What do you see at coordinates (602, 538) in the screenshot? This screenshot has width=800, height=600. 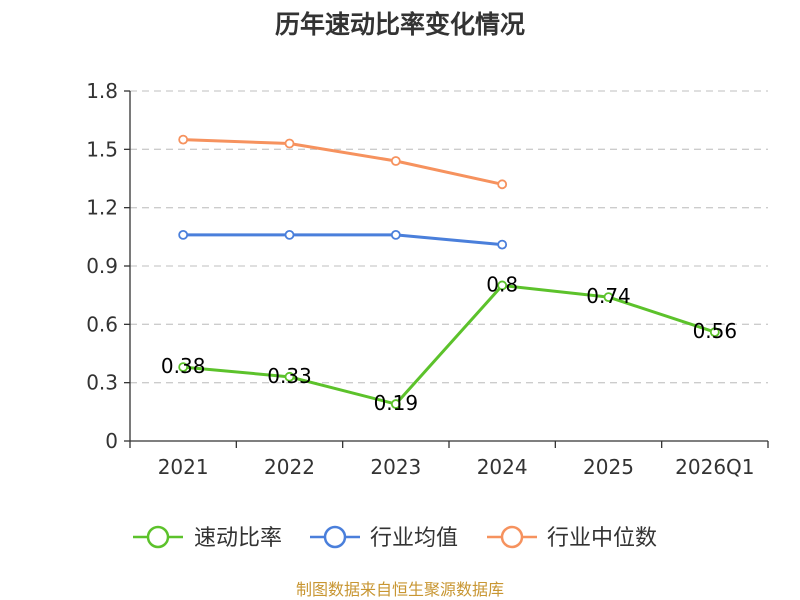 I see `legend-label: 行业中位数` at bounding box center [602, 538].